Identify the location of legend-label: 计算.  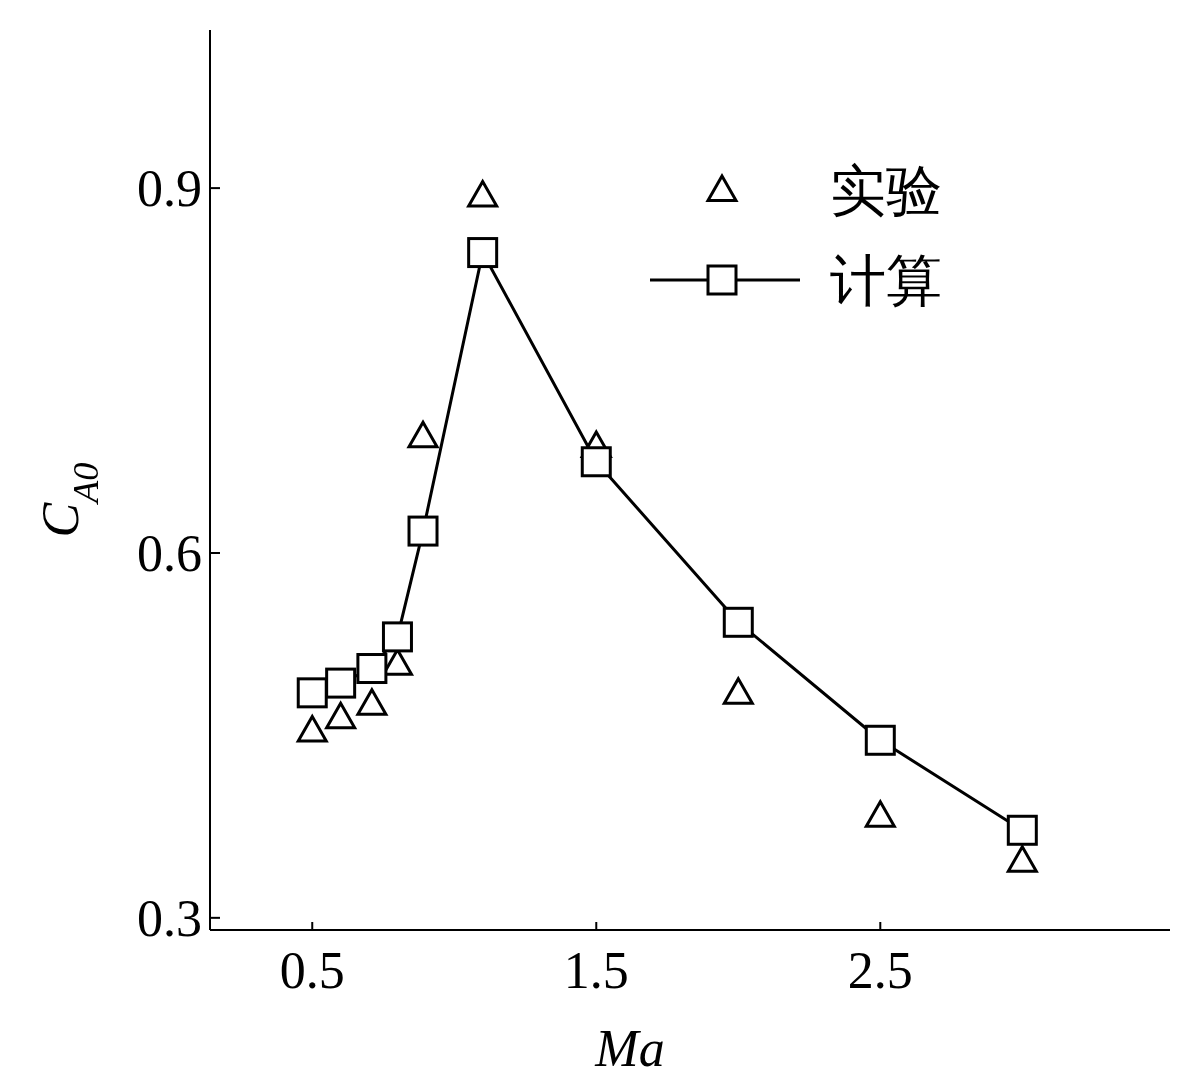
(886, 280).